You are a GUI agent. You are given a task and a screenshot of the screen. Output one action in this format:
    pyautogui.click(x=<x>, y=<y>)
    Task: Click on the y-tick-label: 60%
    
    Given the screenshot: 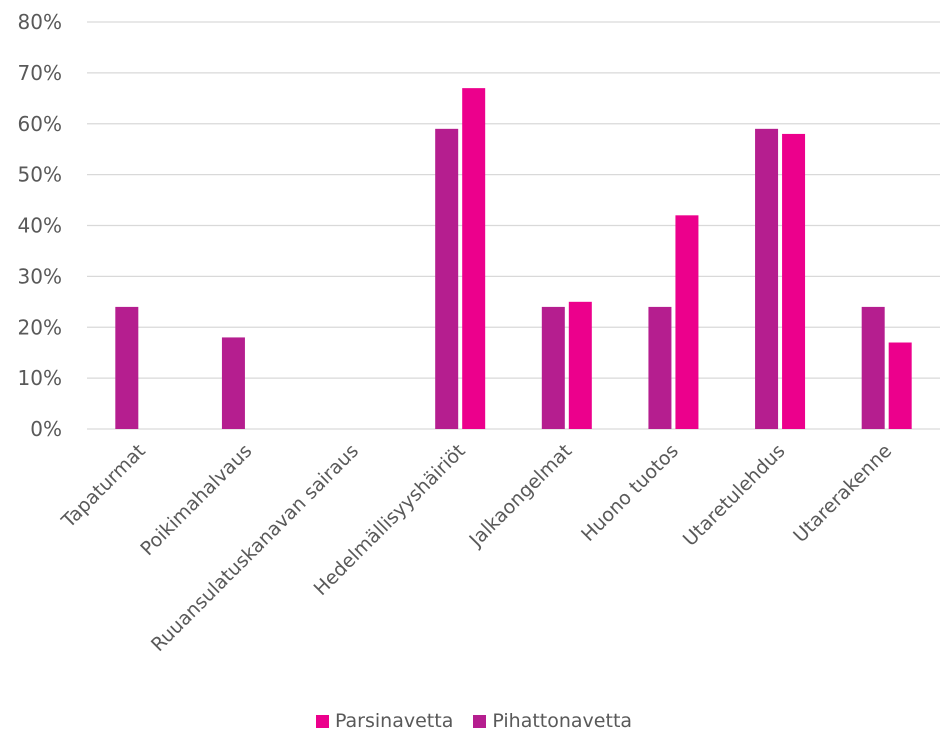 What is the action you would take?
    pyautogui.click(x=40, y=124)
    